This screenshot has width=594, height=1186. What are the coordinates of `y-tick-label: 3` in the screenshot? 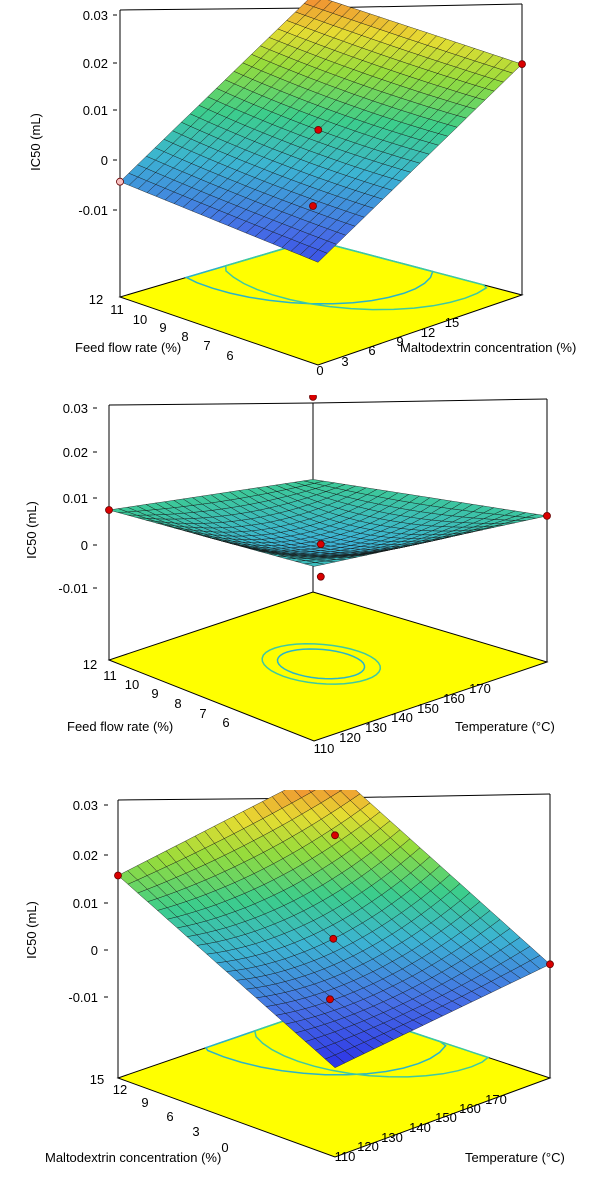 It's located at (344, 361).